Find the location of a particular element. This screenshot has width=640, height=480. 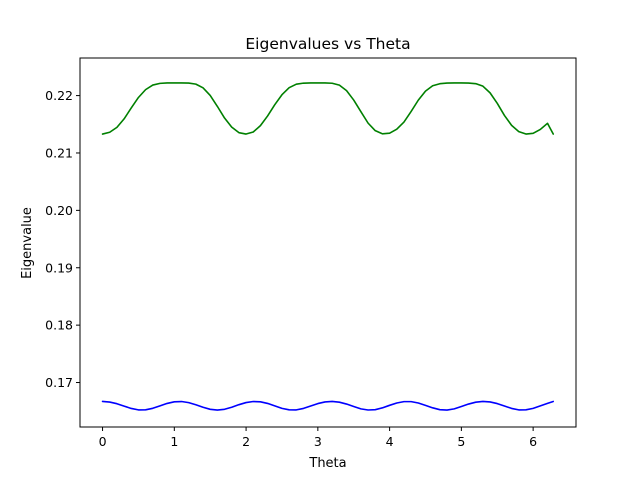

x-axis: 0 1 2 3 4 5 6 is located at coordinates (318, 438).